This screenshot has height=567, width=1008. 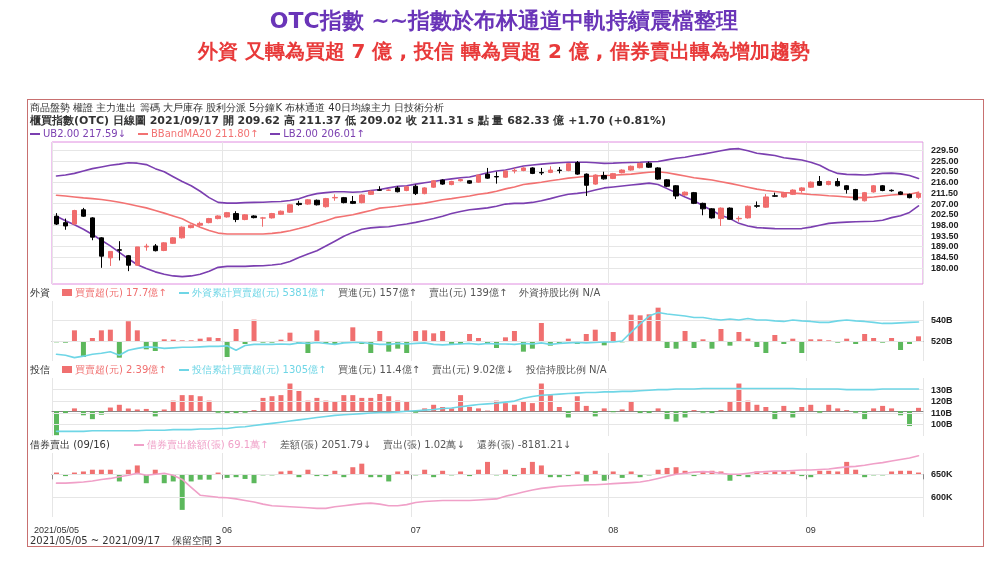 What do you see at coordinates (56, 529) in the screenshot?
I see `x-tick-label: 2021/05/05` at bounding box center [56, 529].